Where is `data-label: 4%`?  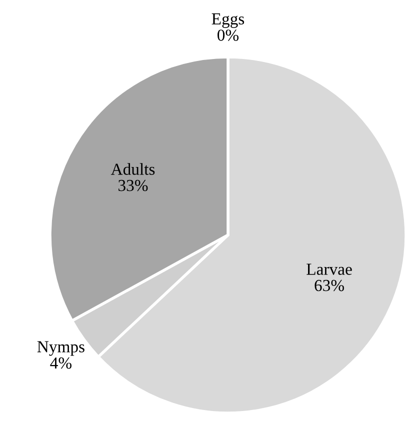 data-label: 4% is located at coordinates (61, 363).